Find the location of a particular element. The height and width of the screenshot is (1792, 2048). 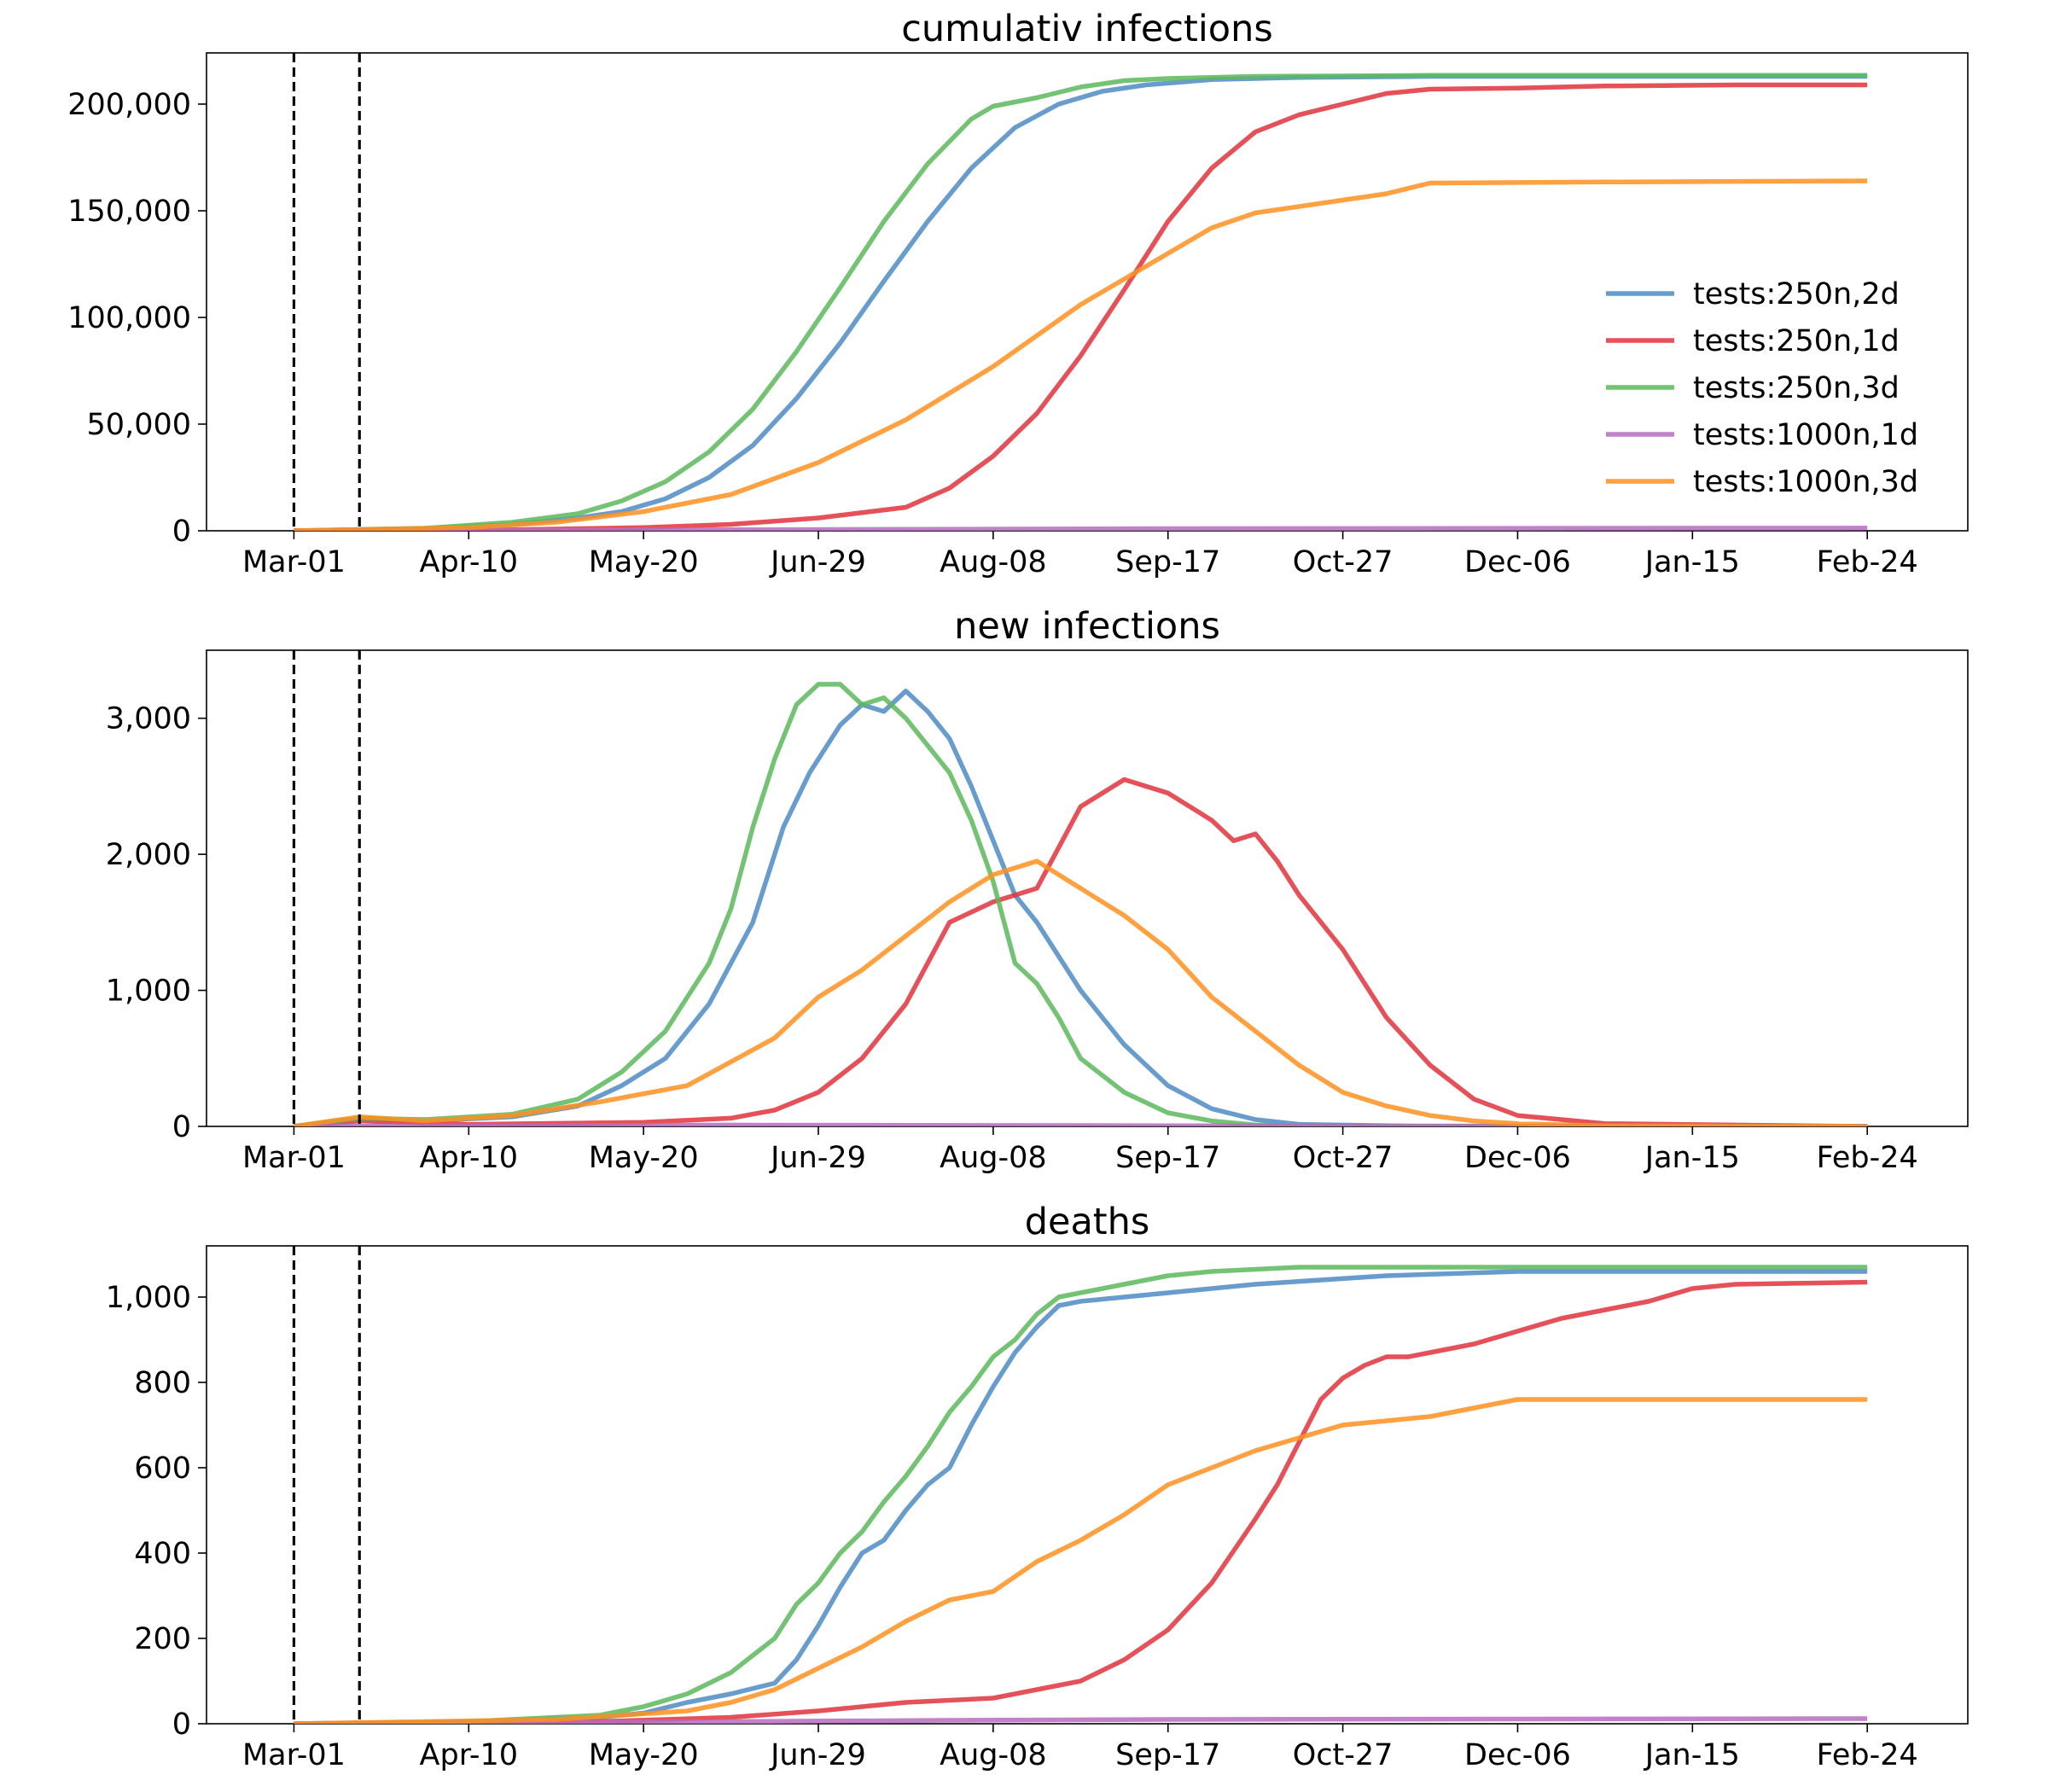

y-tick-label: 200,000 is located at coordinates (129, 105).